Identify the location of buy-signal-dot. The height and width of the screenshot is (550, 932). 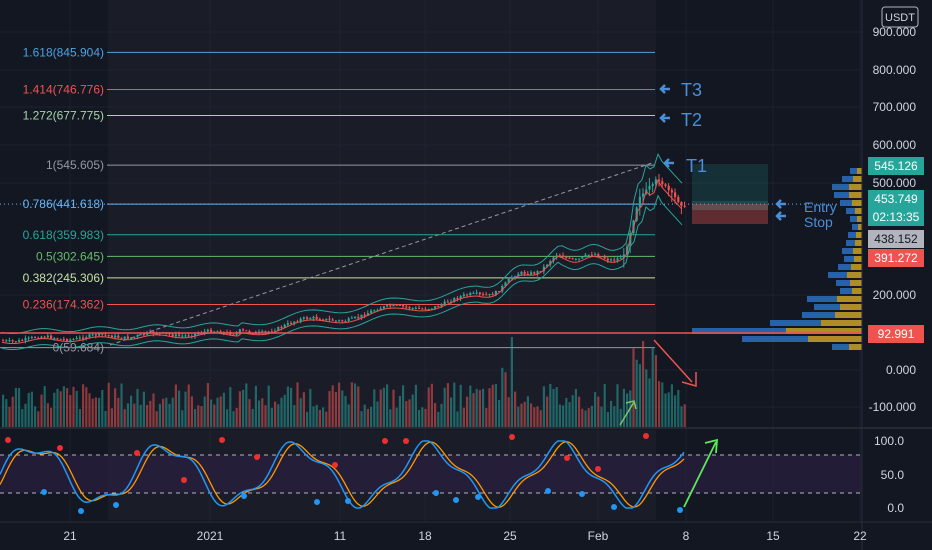
(548, 491).